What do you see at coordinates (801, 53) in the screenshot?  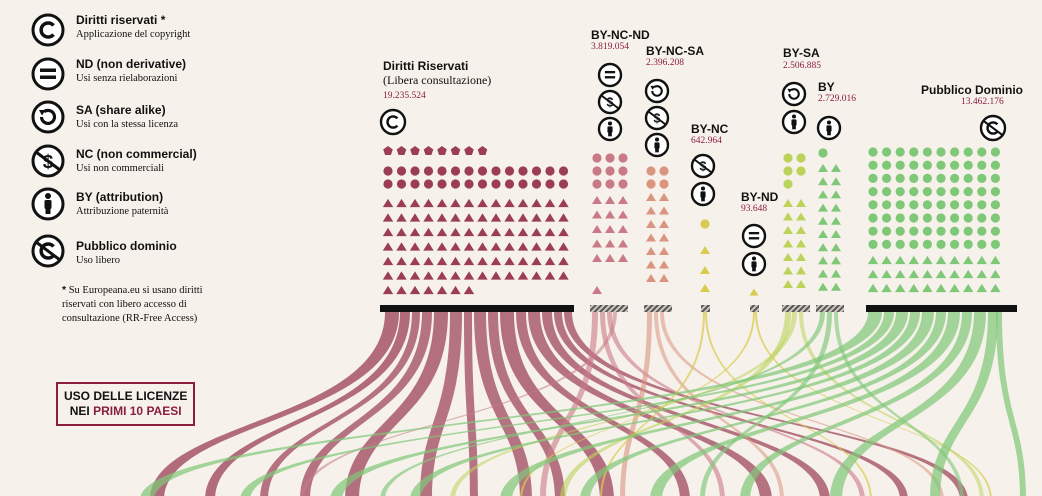 I see `category-title: BY-SA` at bounding box center [801, 53].